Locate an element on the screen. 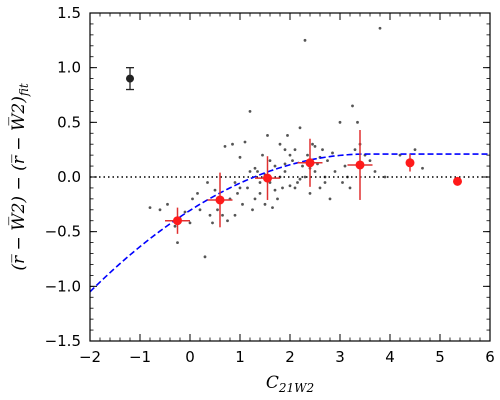 The height and width of the screenshot is (400, 500). sample-point is located at coordinates (130, 78).